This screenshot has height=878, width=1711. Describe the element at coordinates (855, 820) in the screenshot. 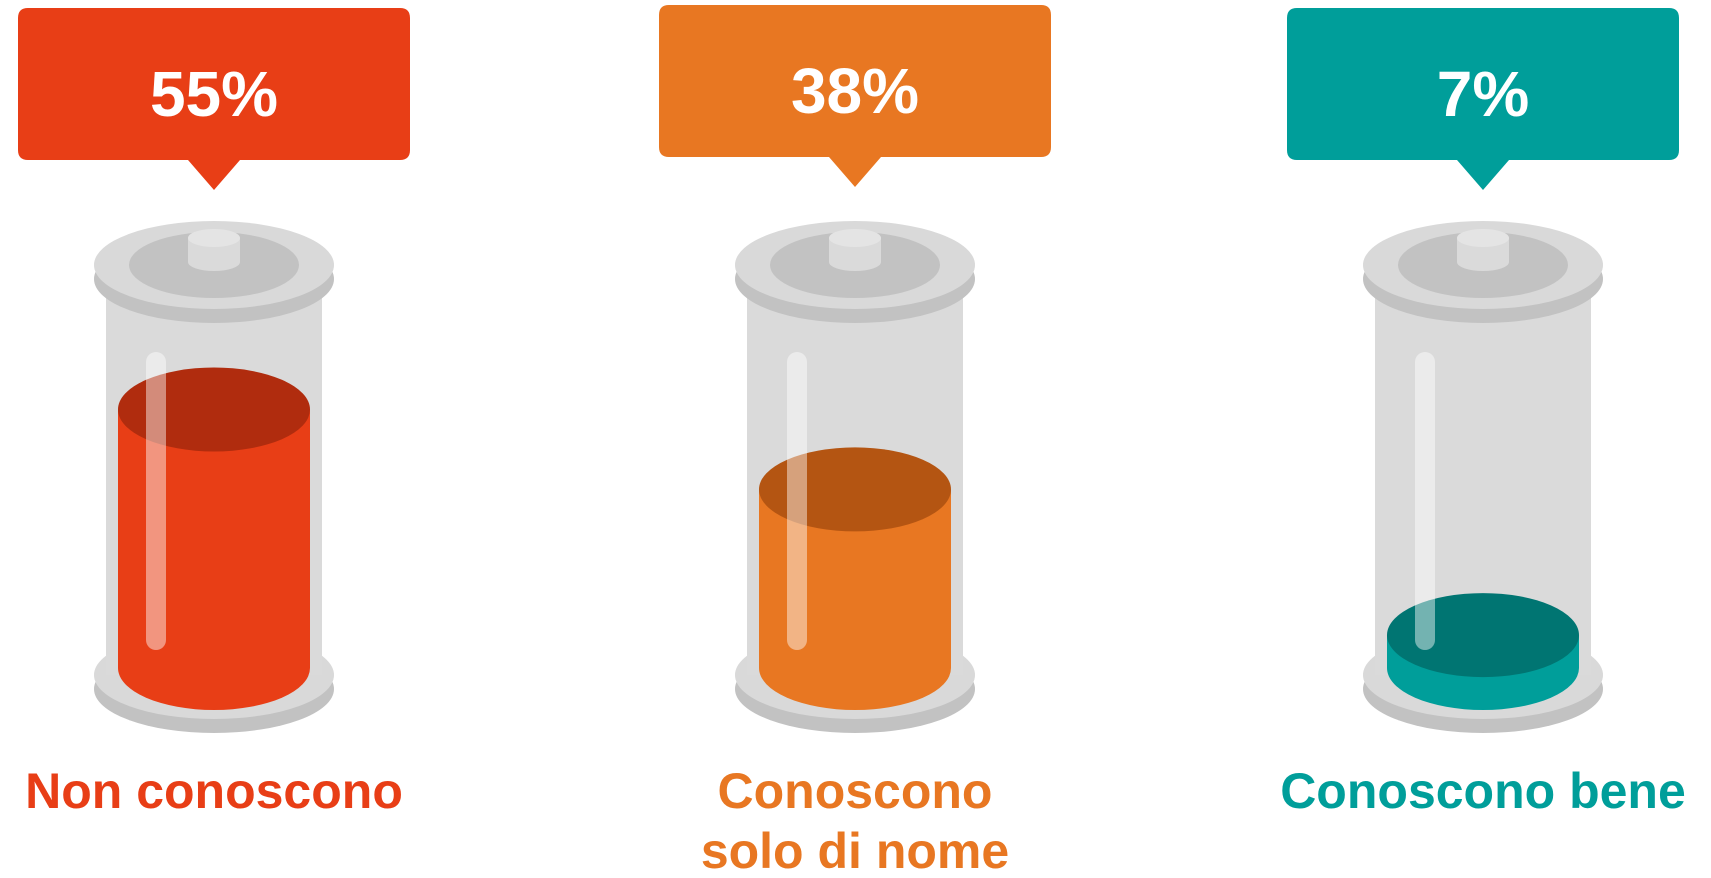

I see `category-label: Conoscono solo di nome` at that location.